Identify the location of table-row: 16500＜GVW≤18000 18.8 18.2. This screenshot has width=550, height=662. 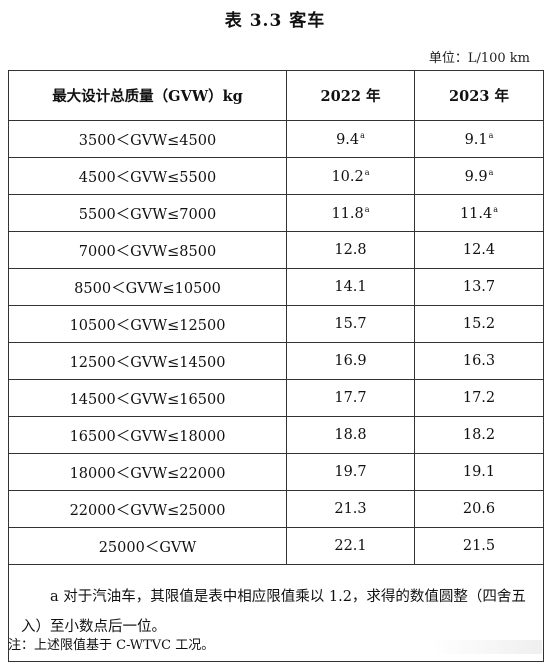
(276, 435).